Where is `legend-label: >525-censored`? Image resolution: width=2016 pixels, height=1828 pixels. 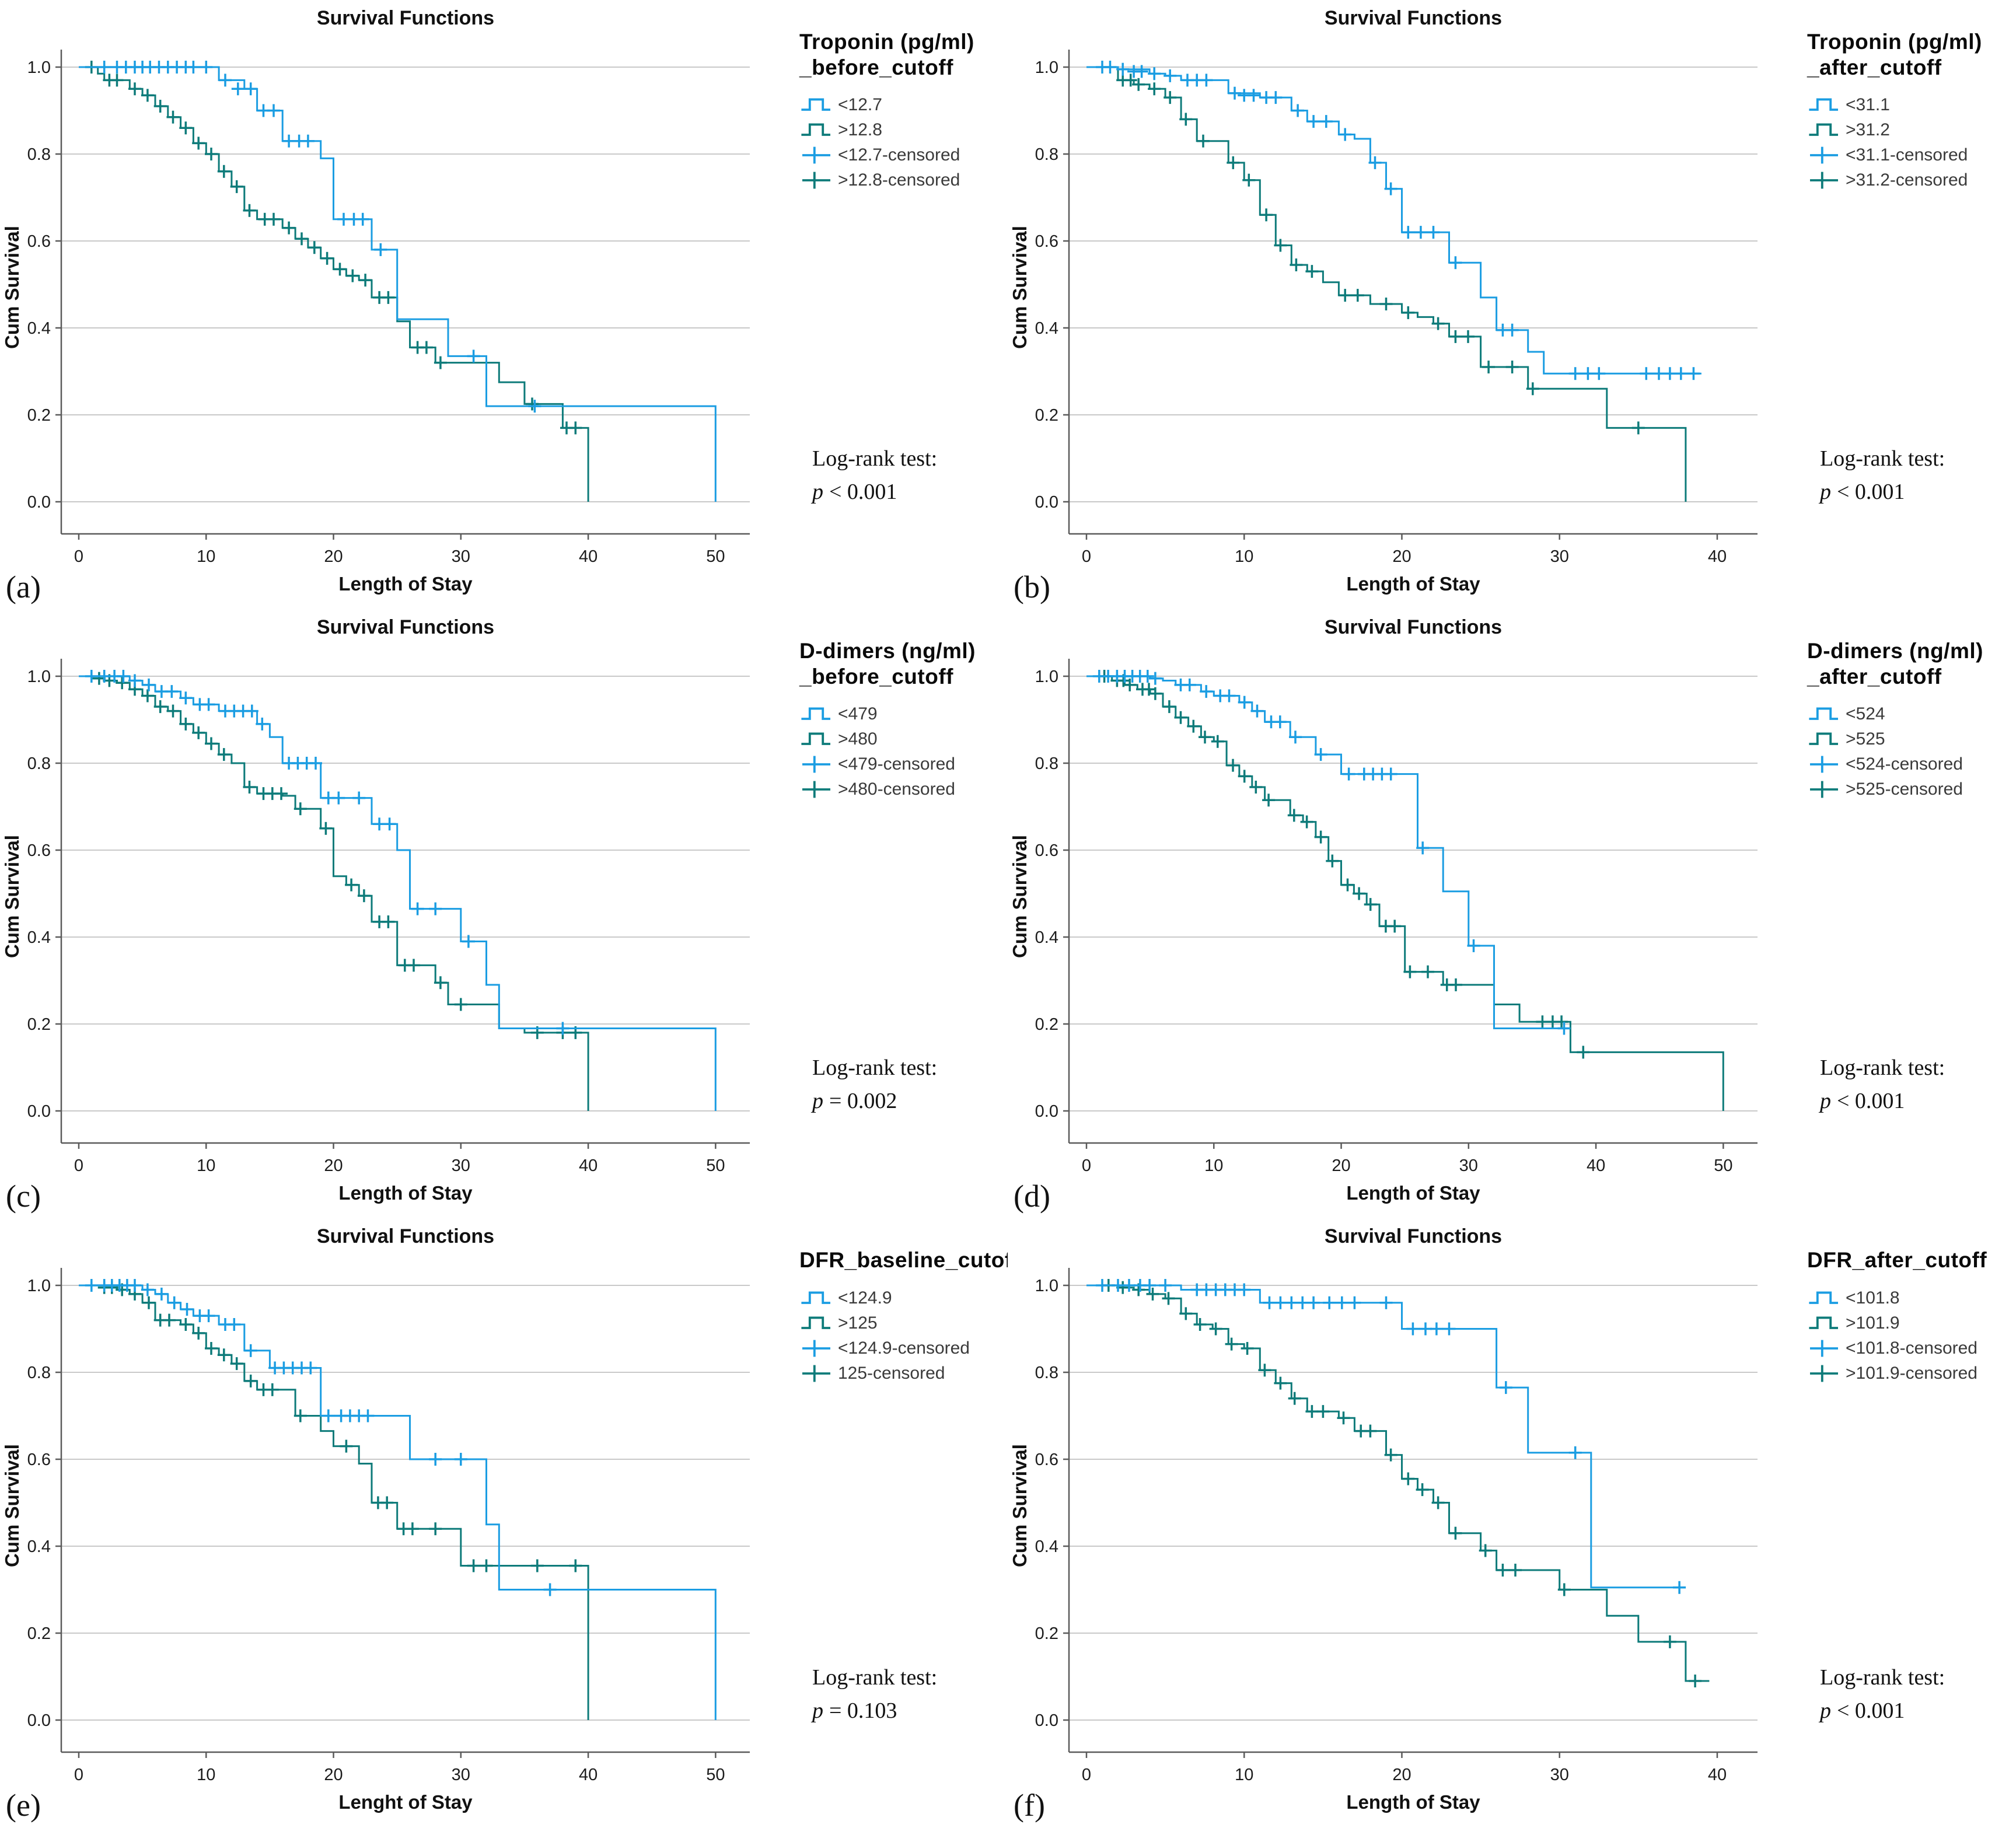 legend-label: >525-censored is located at coordinates (1905, 789).